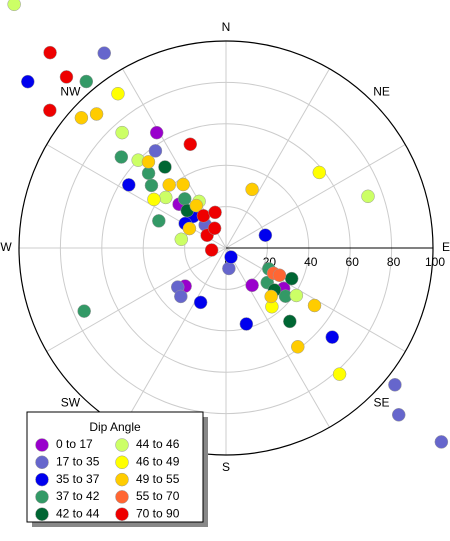 This screenshot has width=450, height=541. I want to click on direction-label: S, so click(226, 467).